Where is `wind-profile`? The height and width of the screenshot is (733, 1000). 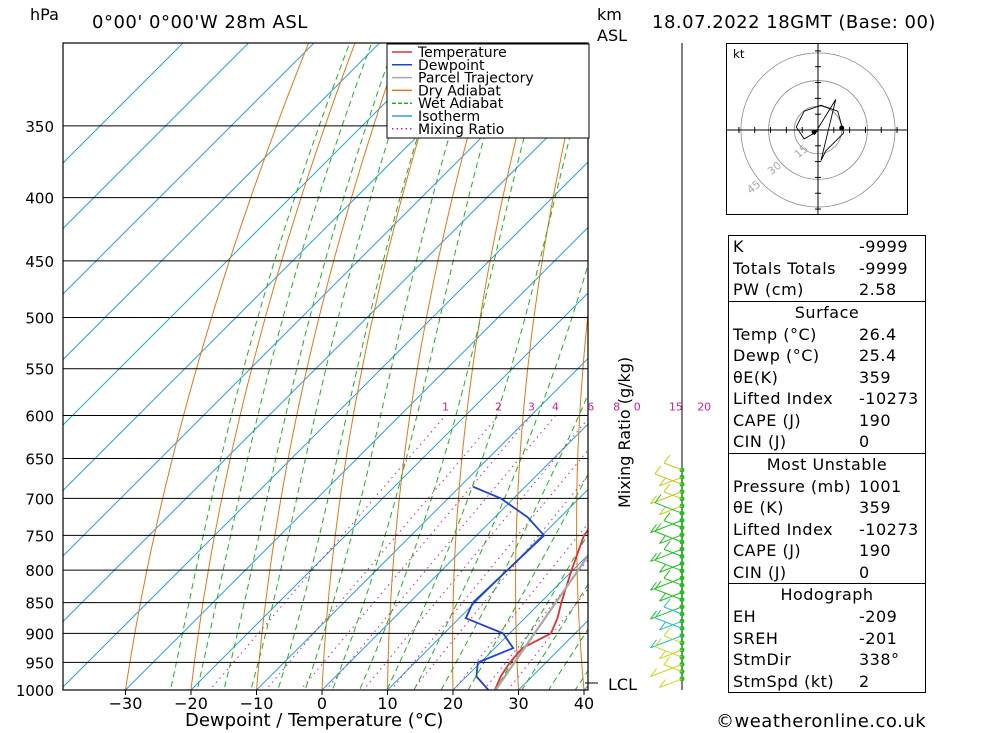
wind-profile is located at coordinates (667, 366).